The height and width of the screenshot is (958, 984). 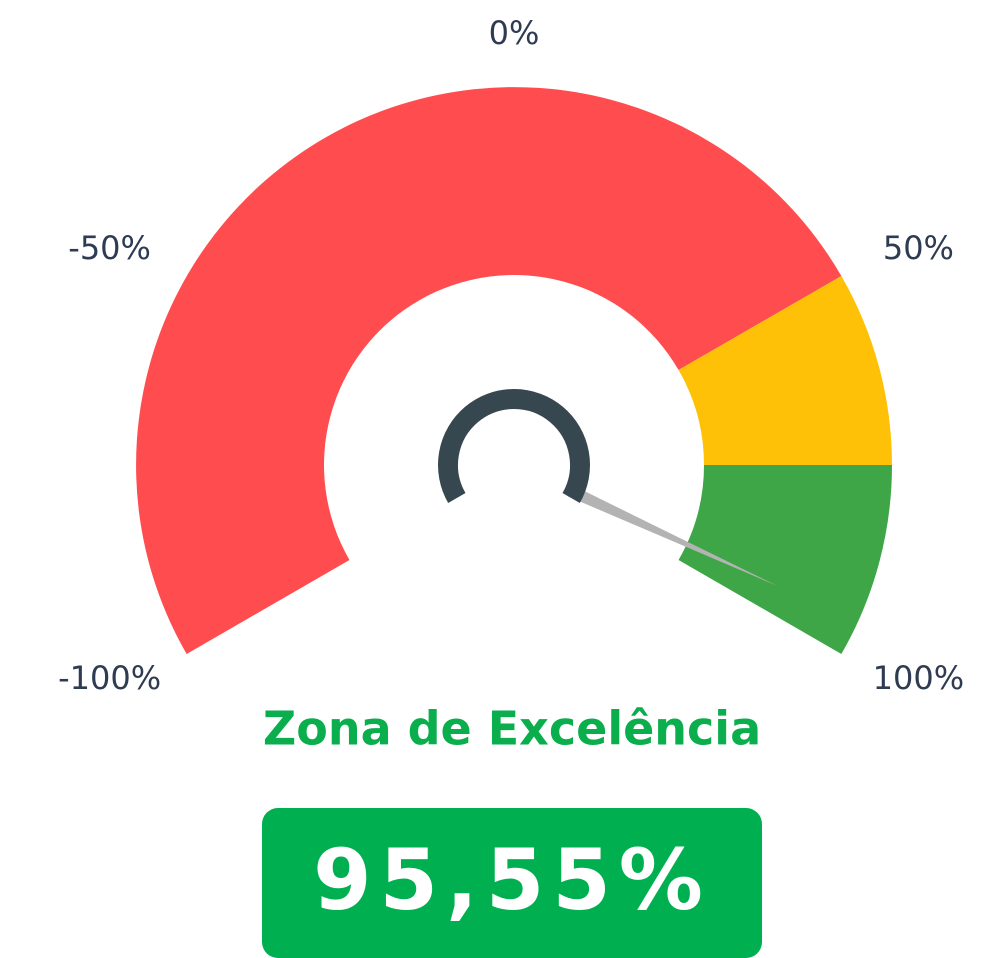 I want to click on gauge-title: Zona de Excelência, so click(x=512, y=729).